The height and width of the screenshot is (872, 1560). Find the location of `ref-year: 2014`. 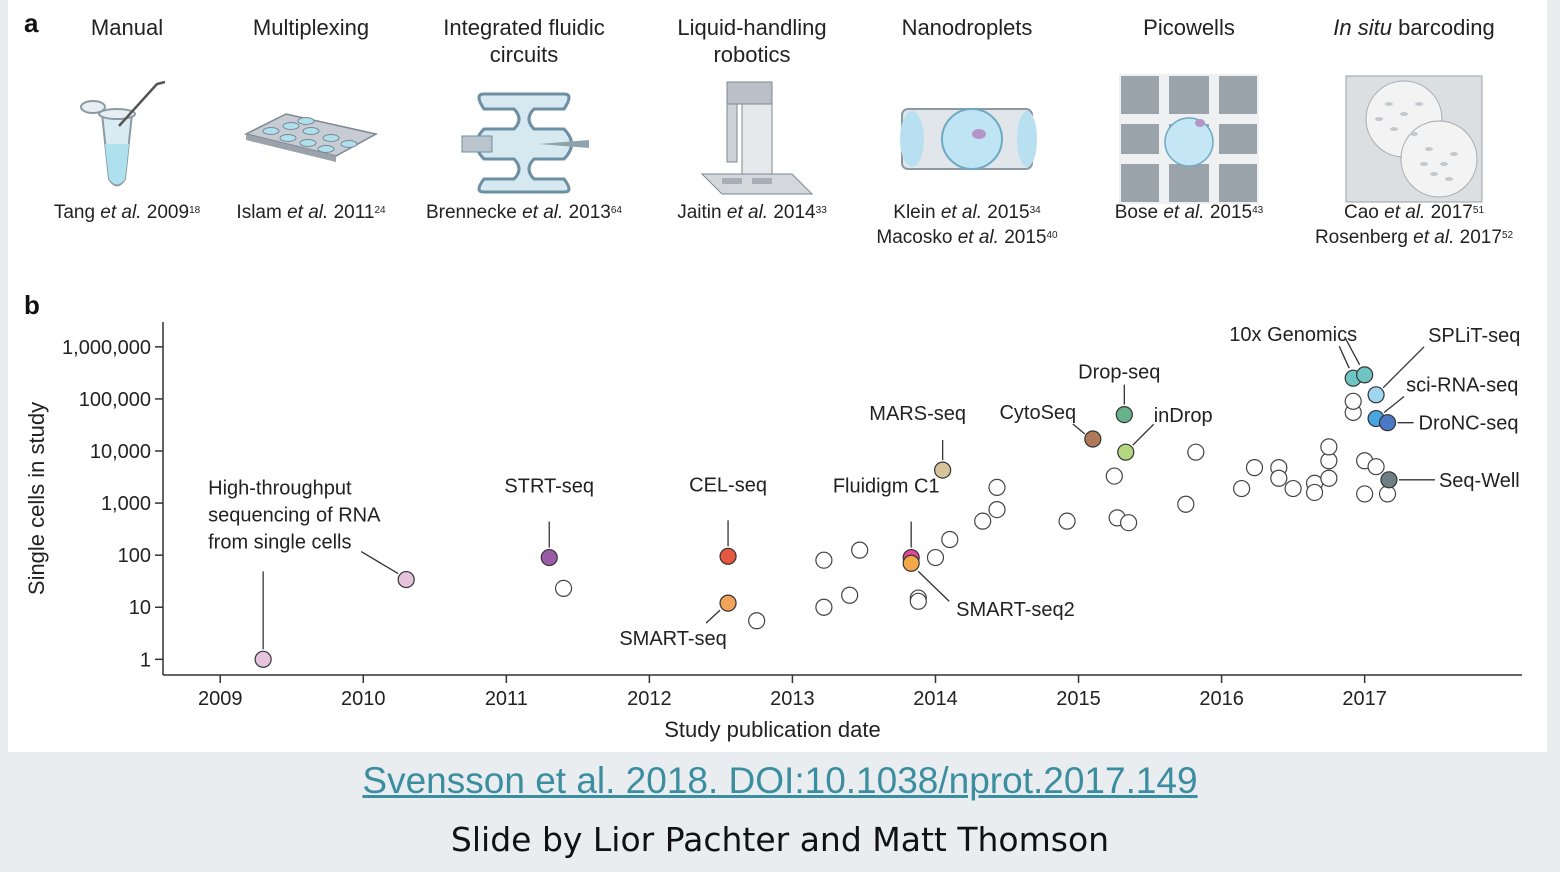

ref-year: 2014 is located at coordinates (794, 212).